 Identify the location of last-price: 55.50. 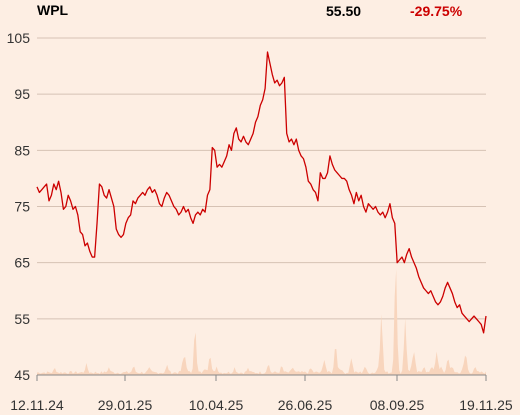
(344, 11).